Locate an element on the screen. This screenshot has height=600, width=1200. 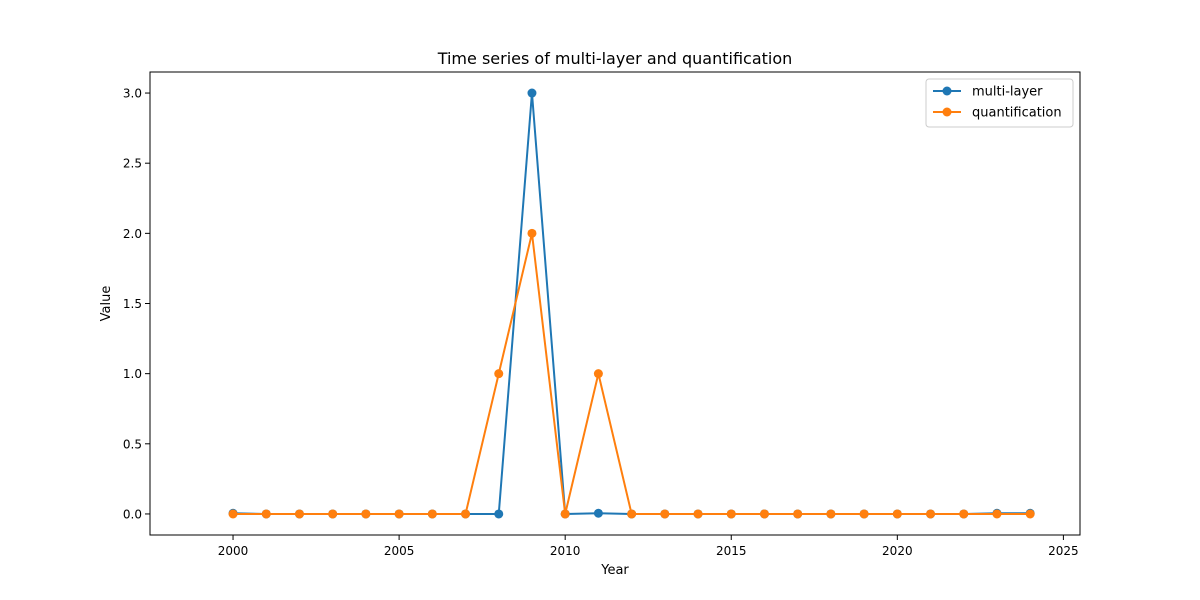
y-tick-label: 1.5 is located at coordinates (132, 304).